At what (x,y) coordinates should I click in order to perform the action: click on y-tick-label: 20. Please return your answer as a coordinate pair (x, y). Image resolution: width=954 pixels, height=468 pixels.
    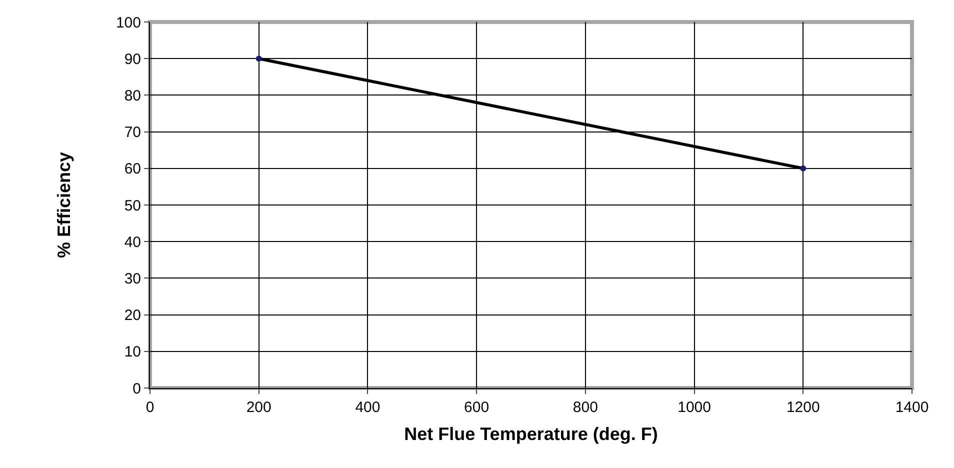
    Looking at the image, I should click on (132, 315).